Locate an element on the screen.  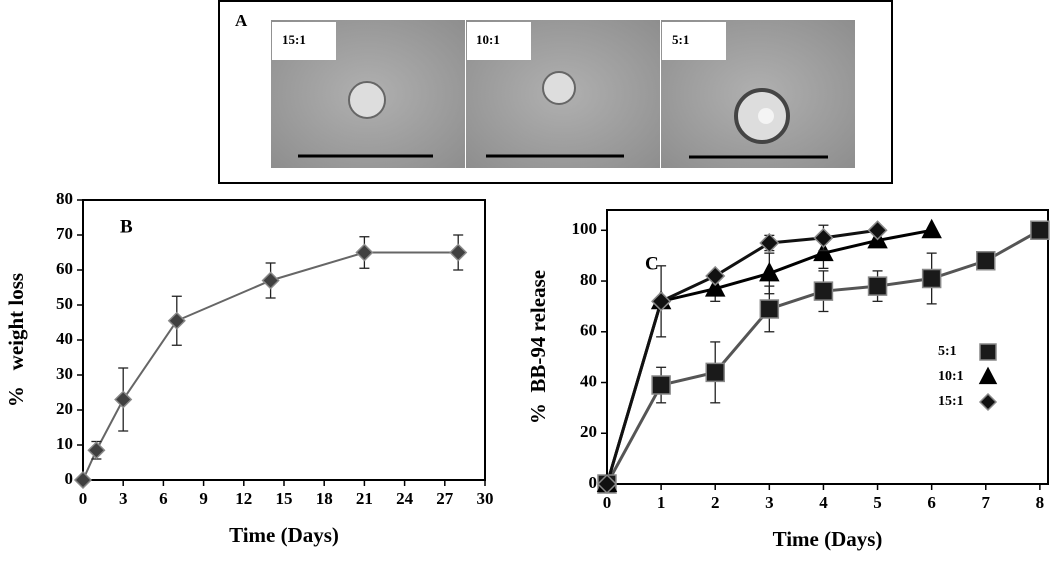
x-tick-label: 4 is located at coordinates (823, 502).